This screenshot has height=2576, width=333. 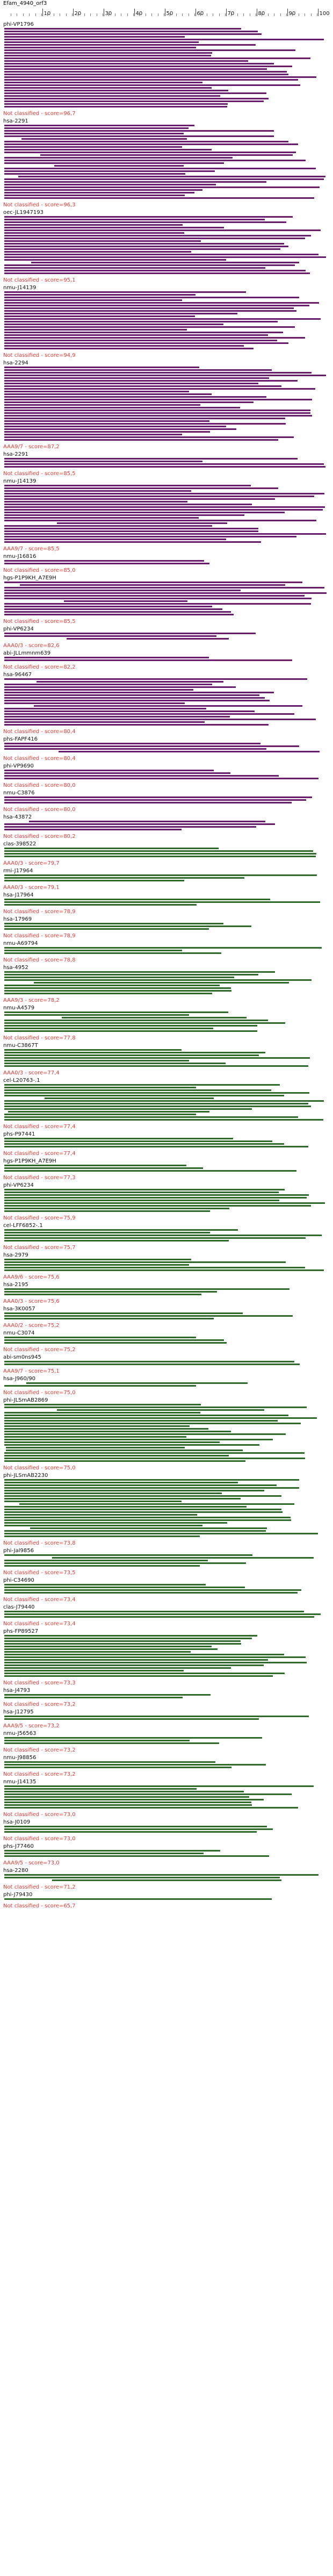 I want to click on classification-score: Not classified - score=73,0, so click(x=40, y=1815).